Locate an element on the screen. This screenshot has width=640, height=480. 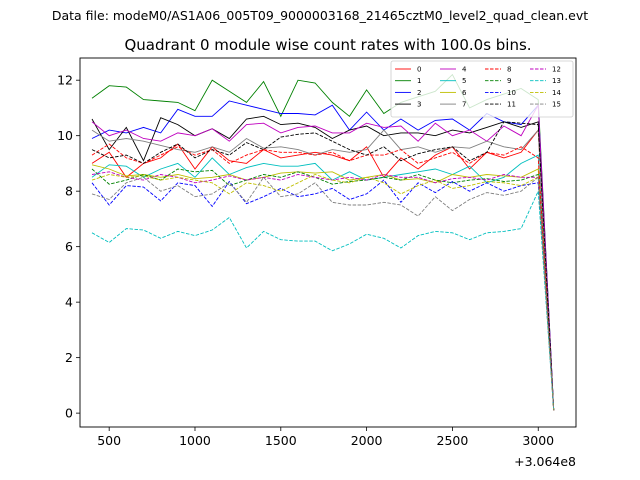
y-tick-label-6: 6 is located at coordinates (69, 246).